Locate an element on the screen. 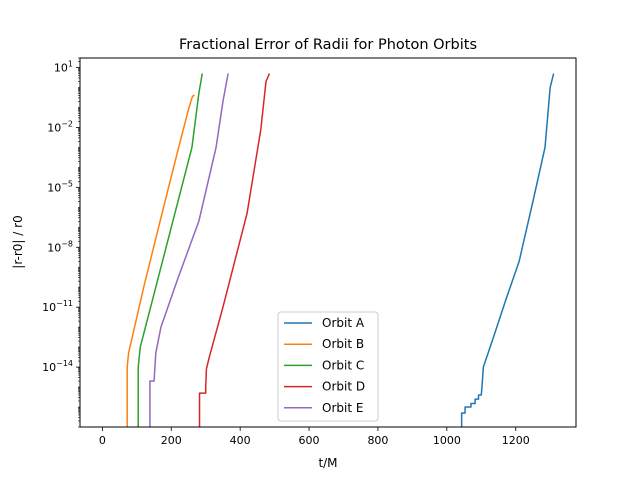 This screenshot has height=480, width=640. x-tick-label: 1200 is located at coordinates (516, 440).